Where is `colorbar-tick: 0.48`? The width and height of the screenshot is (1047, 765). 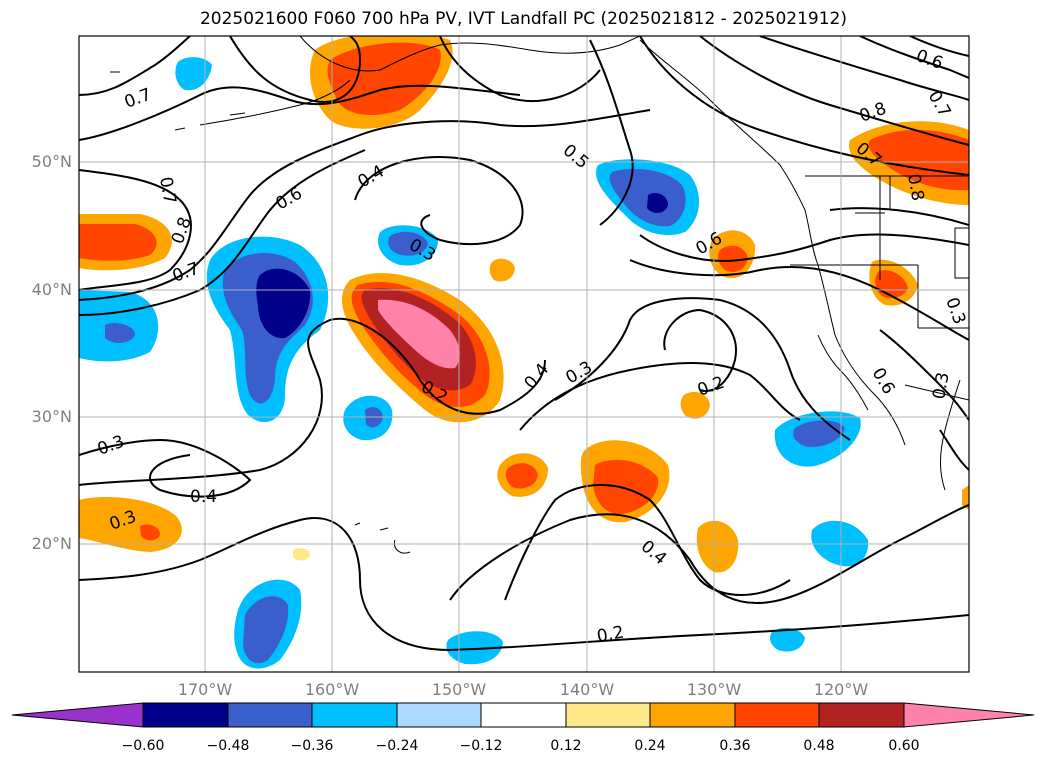 colorbar-tick: 0.48 is located at coordinates (819, 746).